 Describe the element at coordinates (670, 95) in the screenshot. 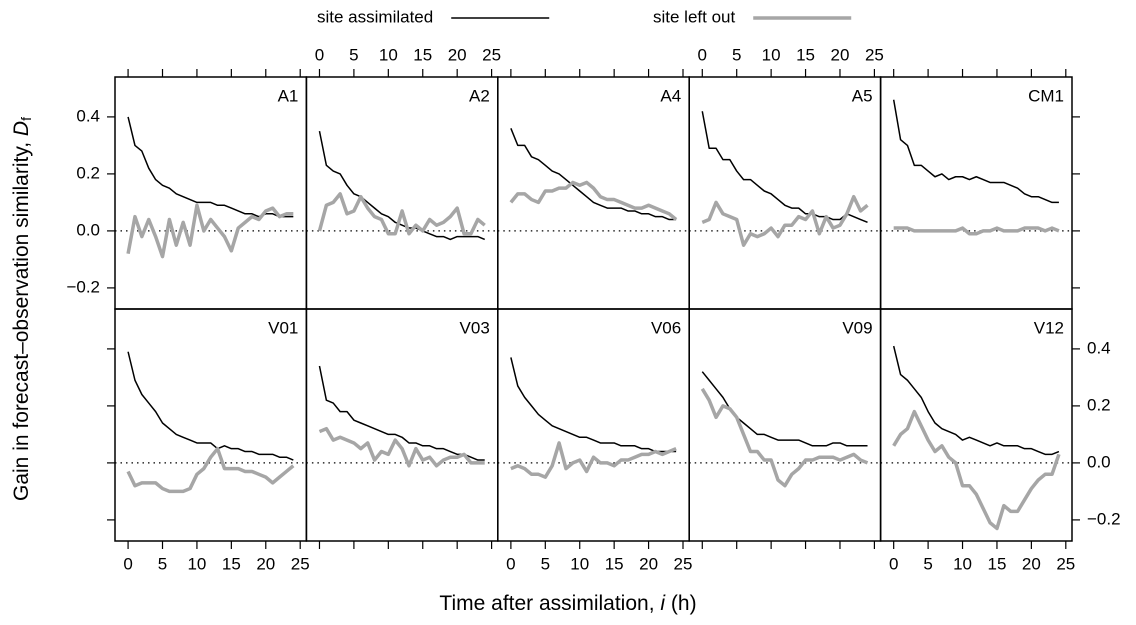

I see `panel-title: A4` at that location.